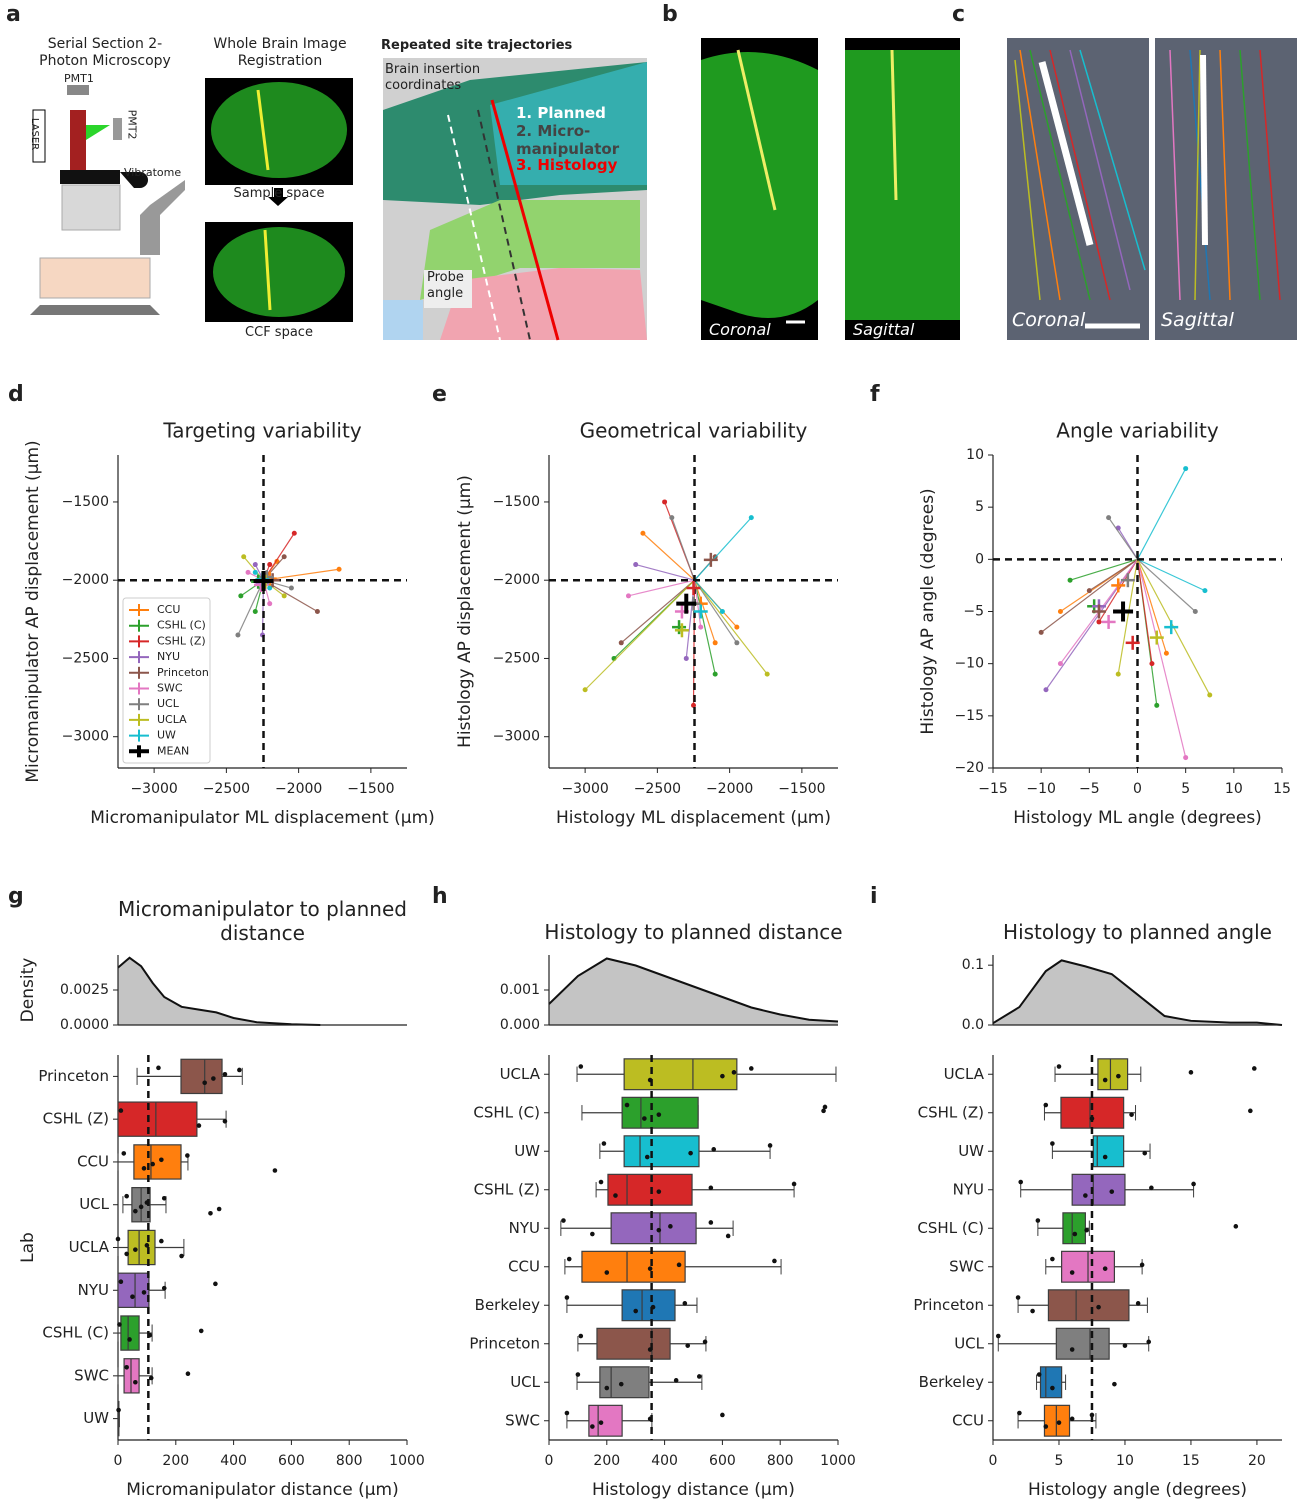  Describe the element at coordinates (349, 1461) in the screenshot. I see `x-tick-label: 800` at that location.